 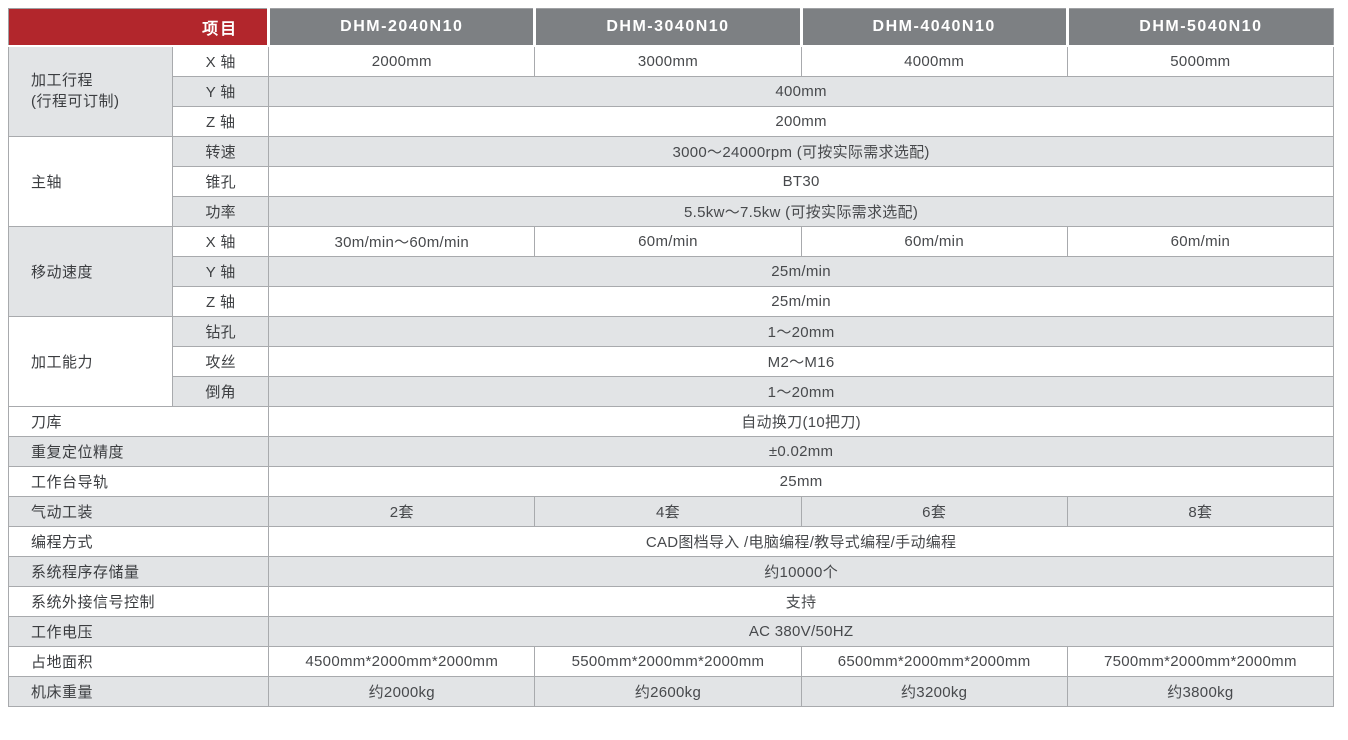 I want to click on value-travel-z: 200mm, so click(x=801, y=121).